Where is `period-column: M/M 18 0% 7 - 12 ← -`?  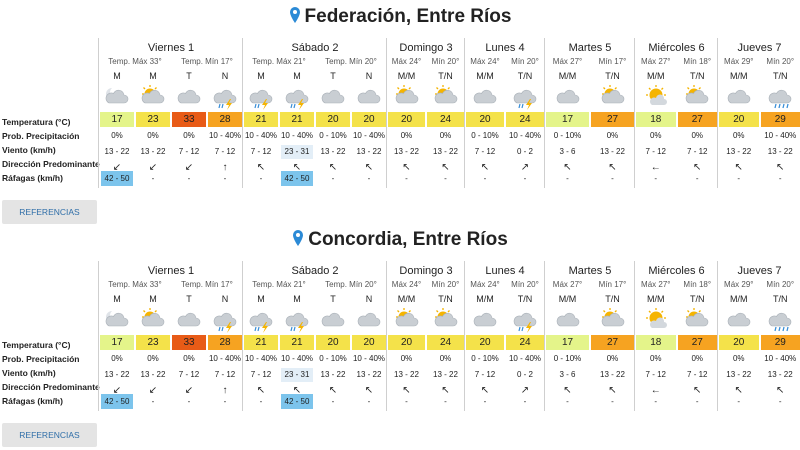 period-column: M/M 18 0% 7 - 12 ← - is located at coordinates (656, 336).